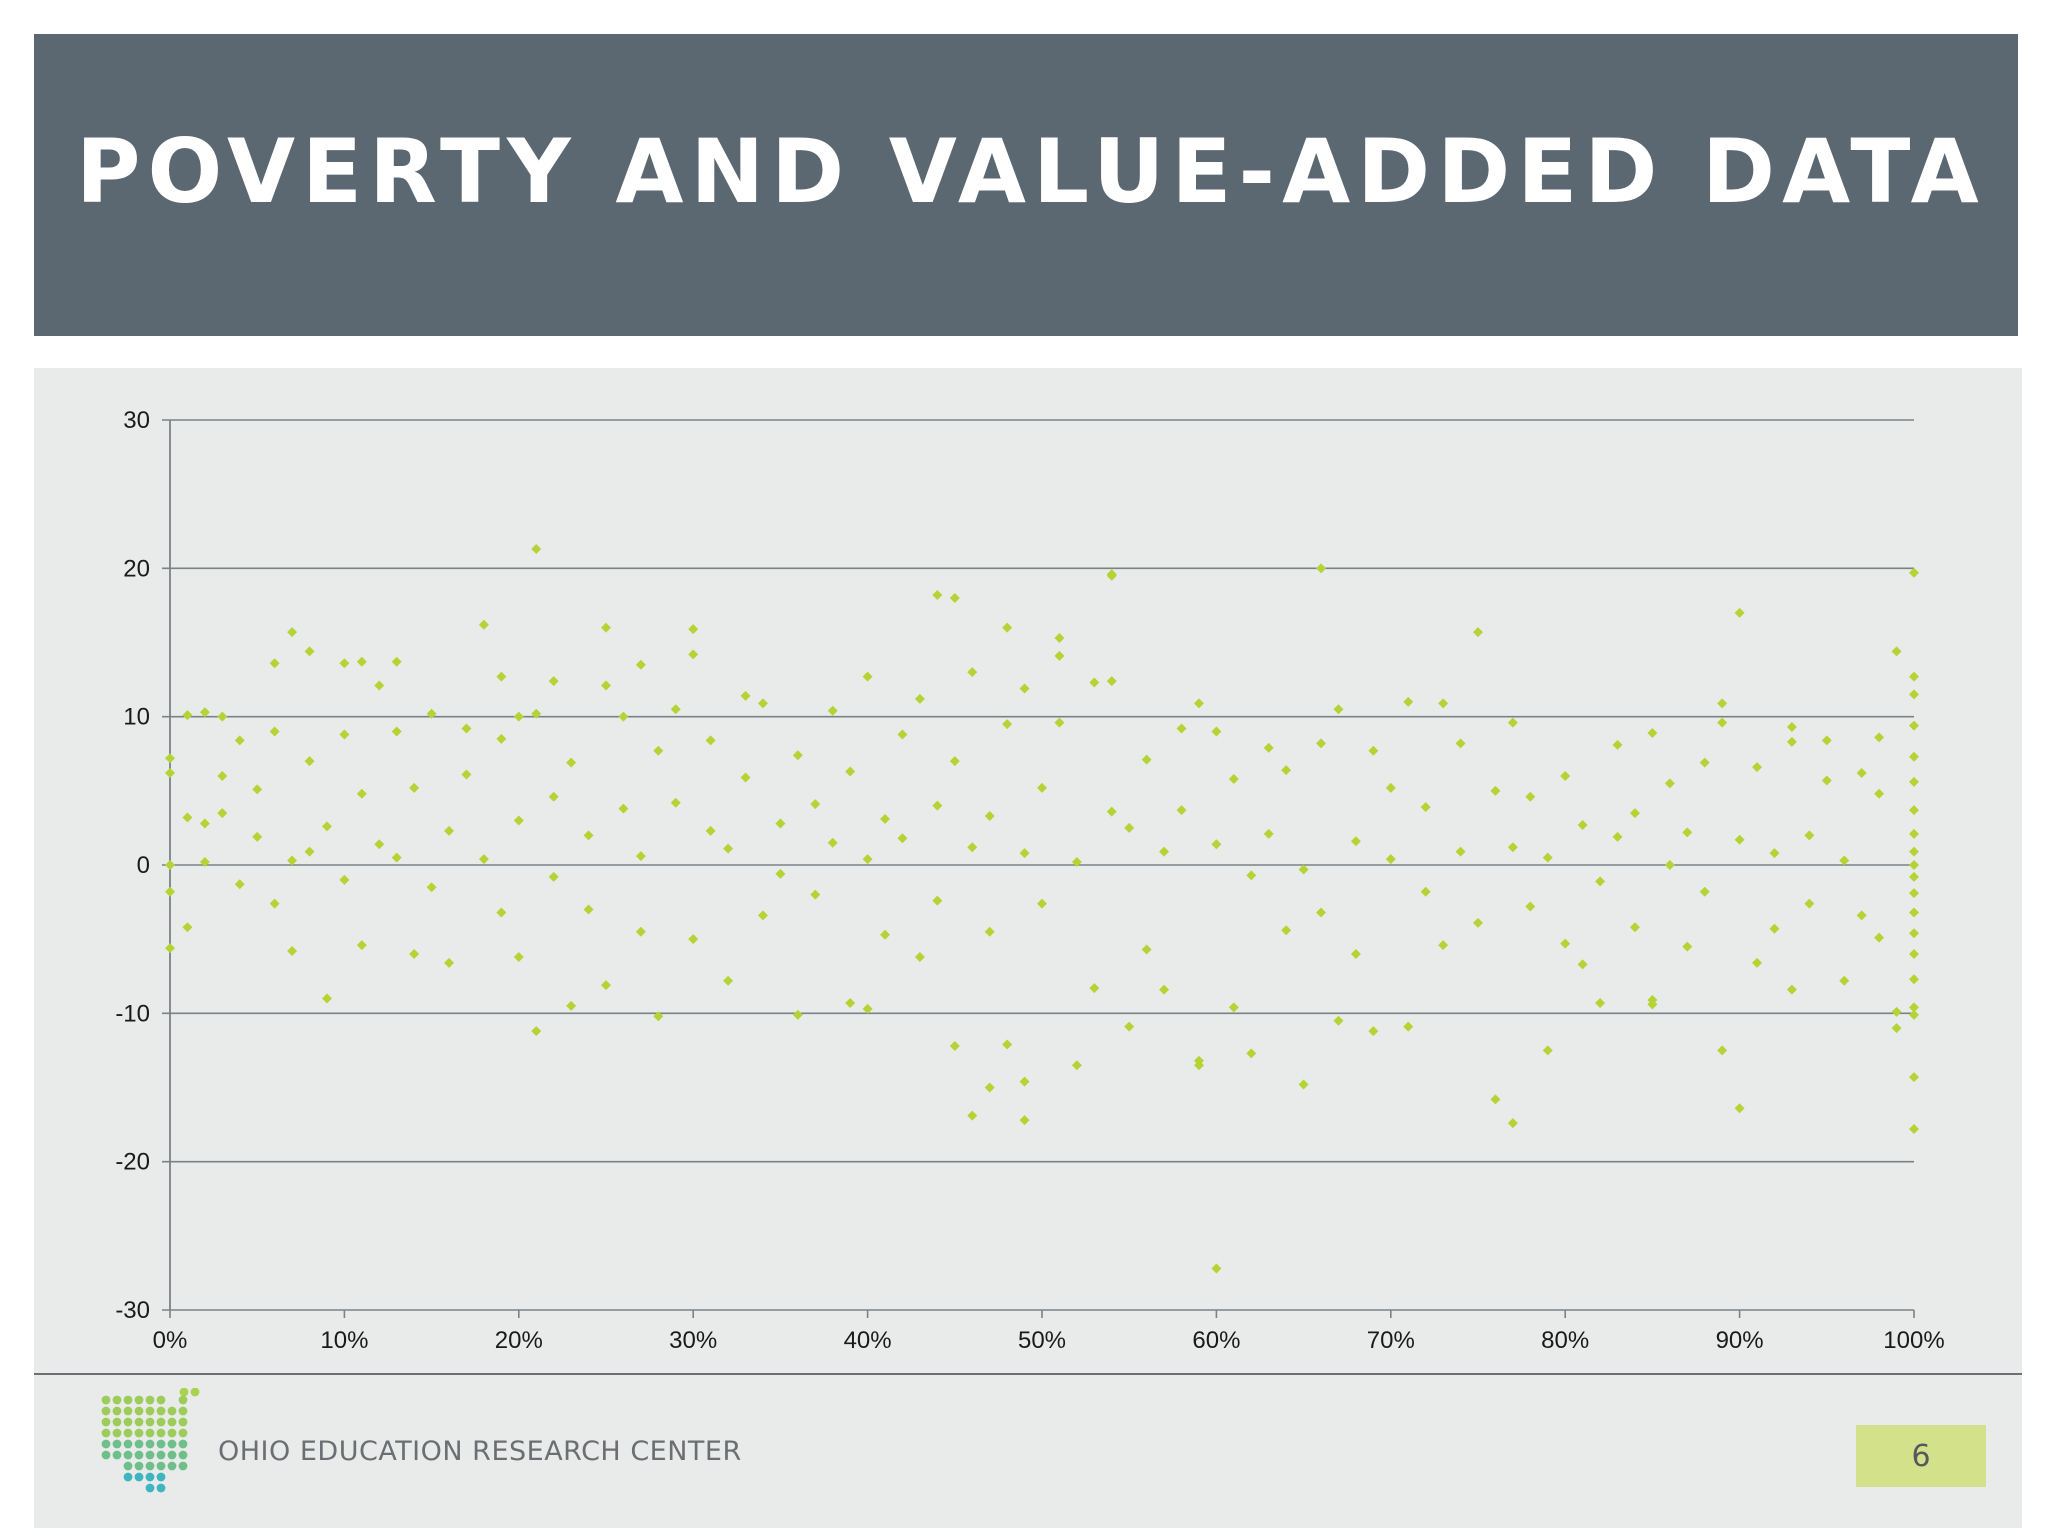  What do you see at coordinates (136, 420) in the screenshot?
I see `y-tick-label: 30` at bounding box center [136, 420].